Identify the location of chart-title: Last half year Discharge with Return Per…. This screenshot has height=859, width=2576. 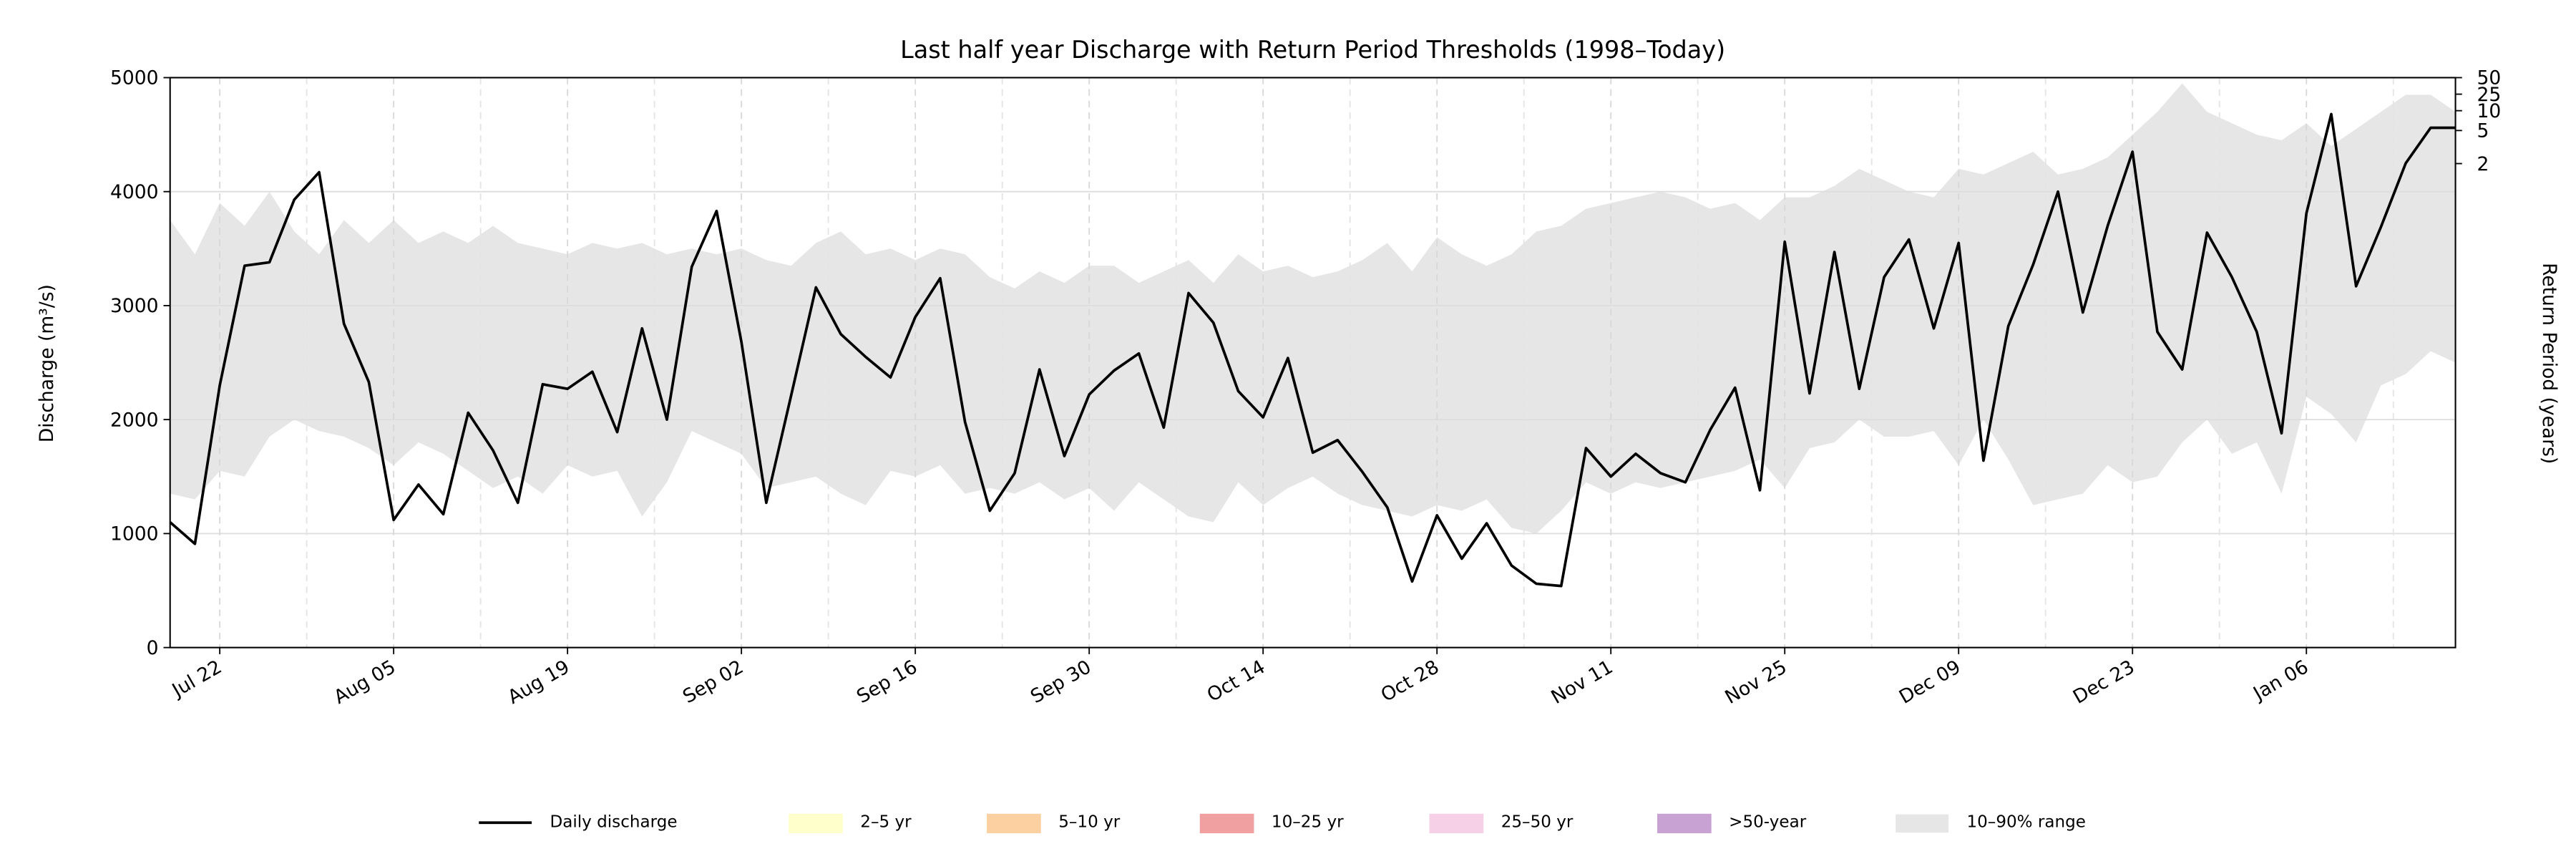
(1312, 50).